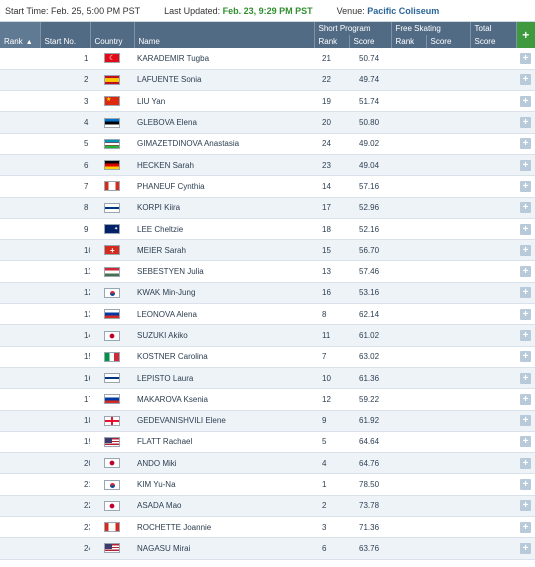 This screenshot has width=535, height=567. Describe the element at coordinates (224, 229) in the screenshot. I see `athlete-name: LEE Cheltzie` at that location.